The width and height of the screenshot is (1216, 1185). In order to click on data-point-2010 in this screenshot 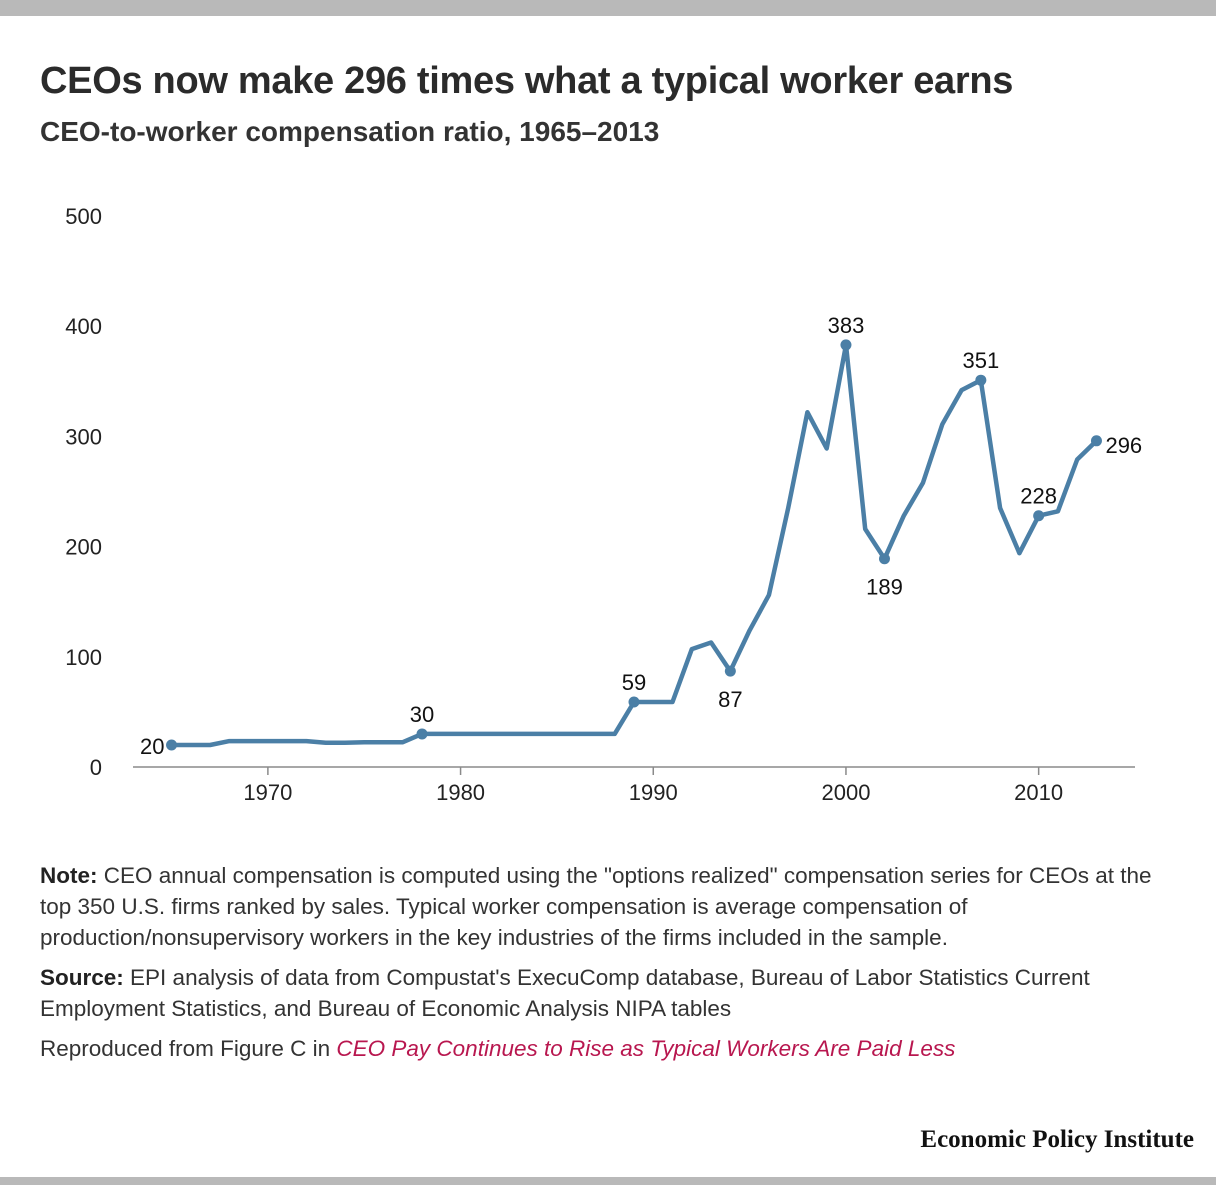, I will do `click(1039, 516)`.